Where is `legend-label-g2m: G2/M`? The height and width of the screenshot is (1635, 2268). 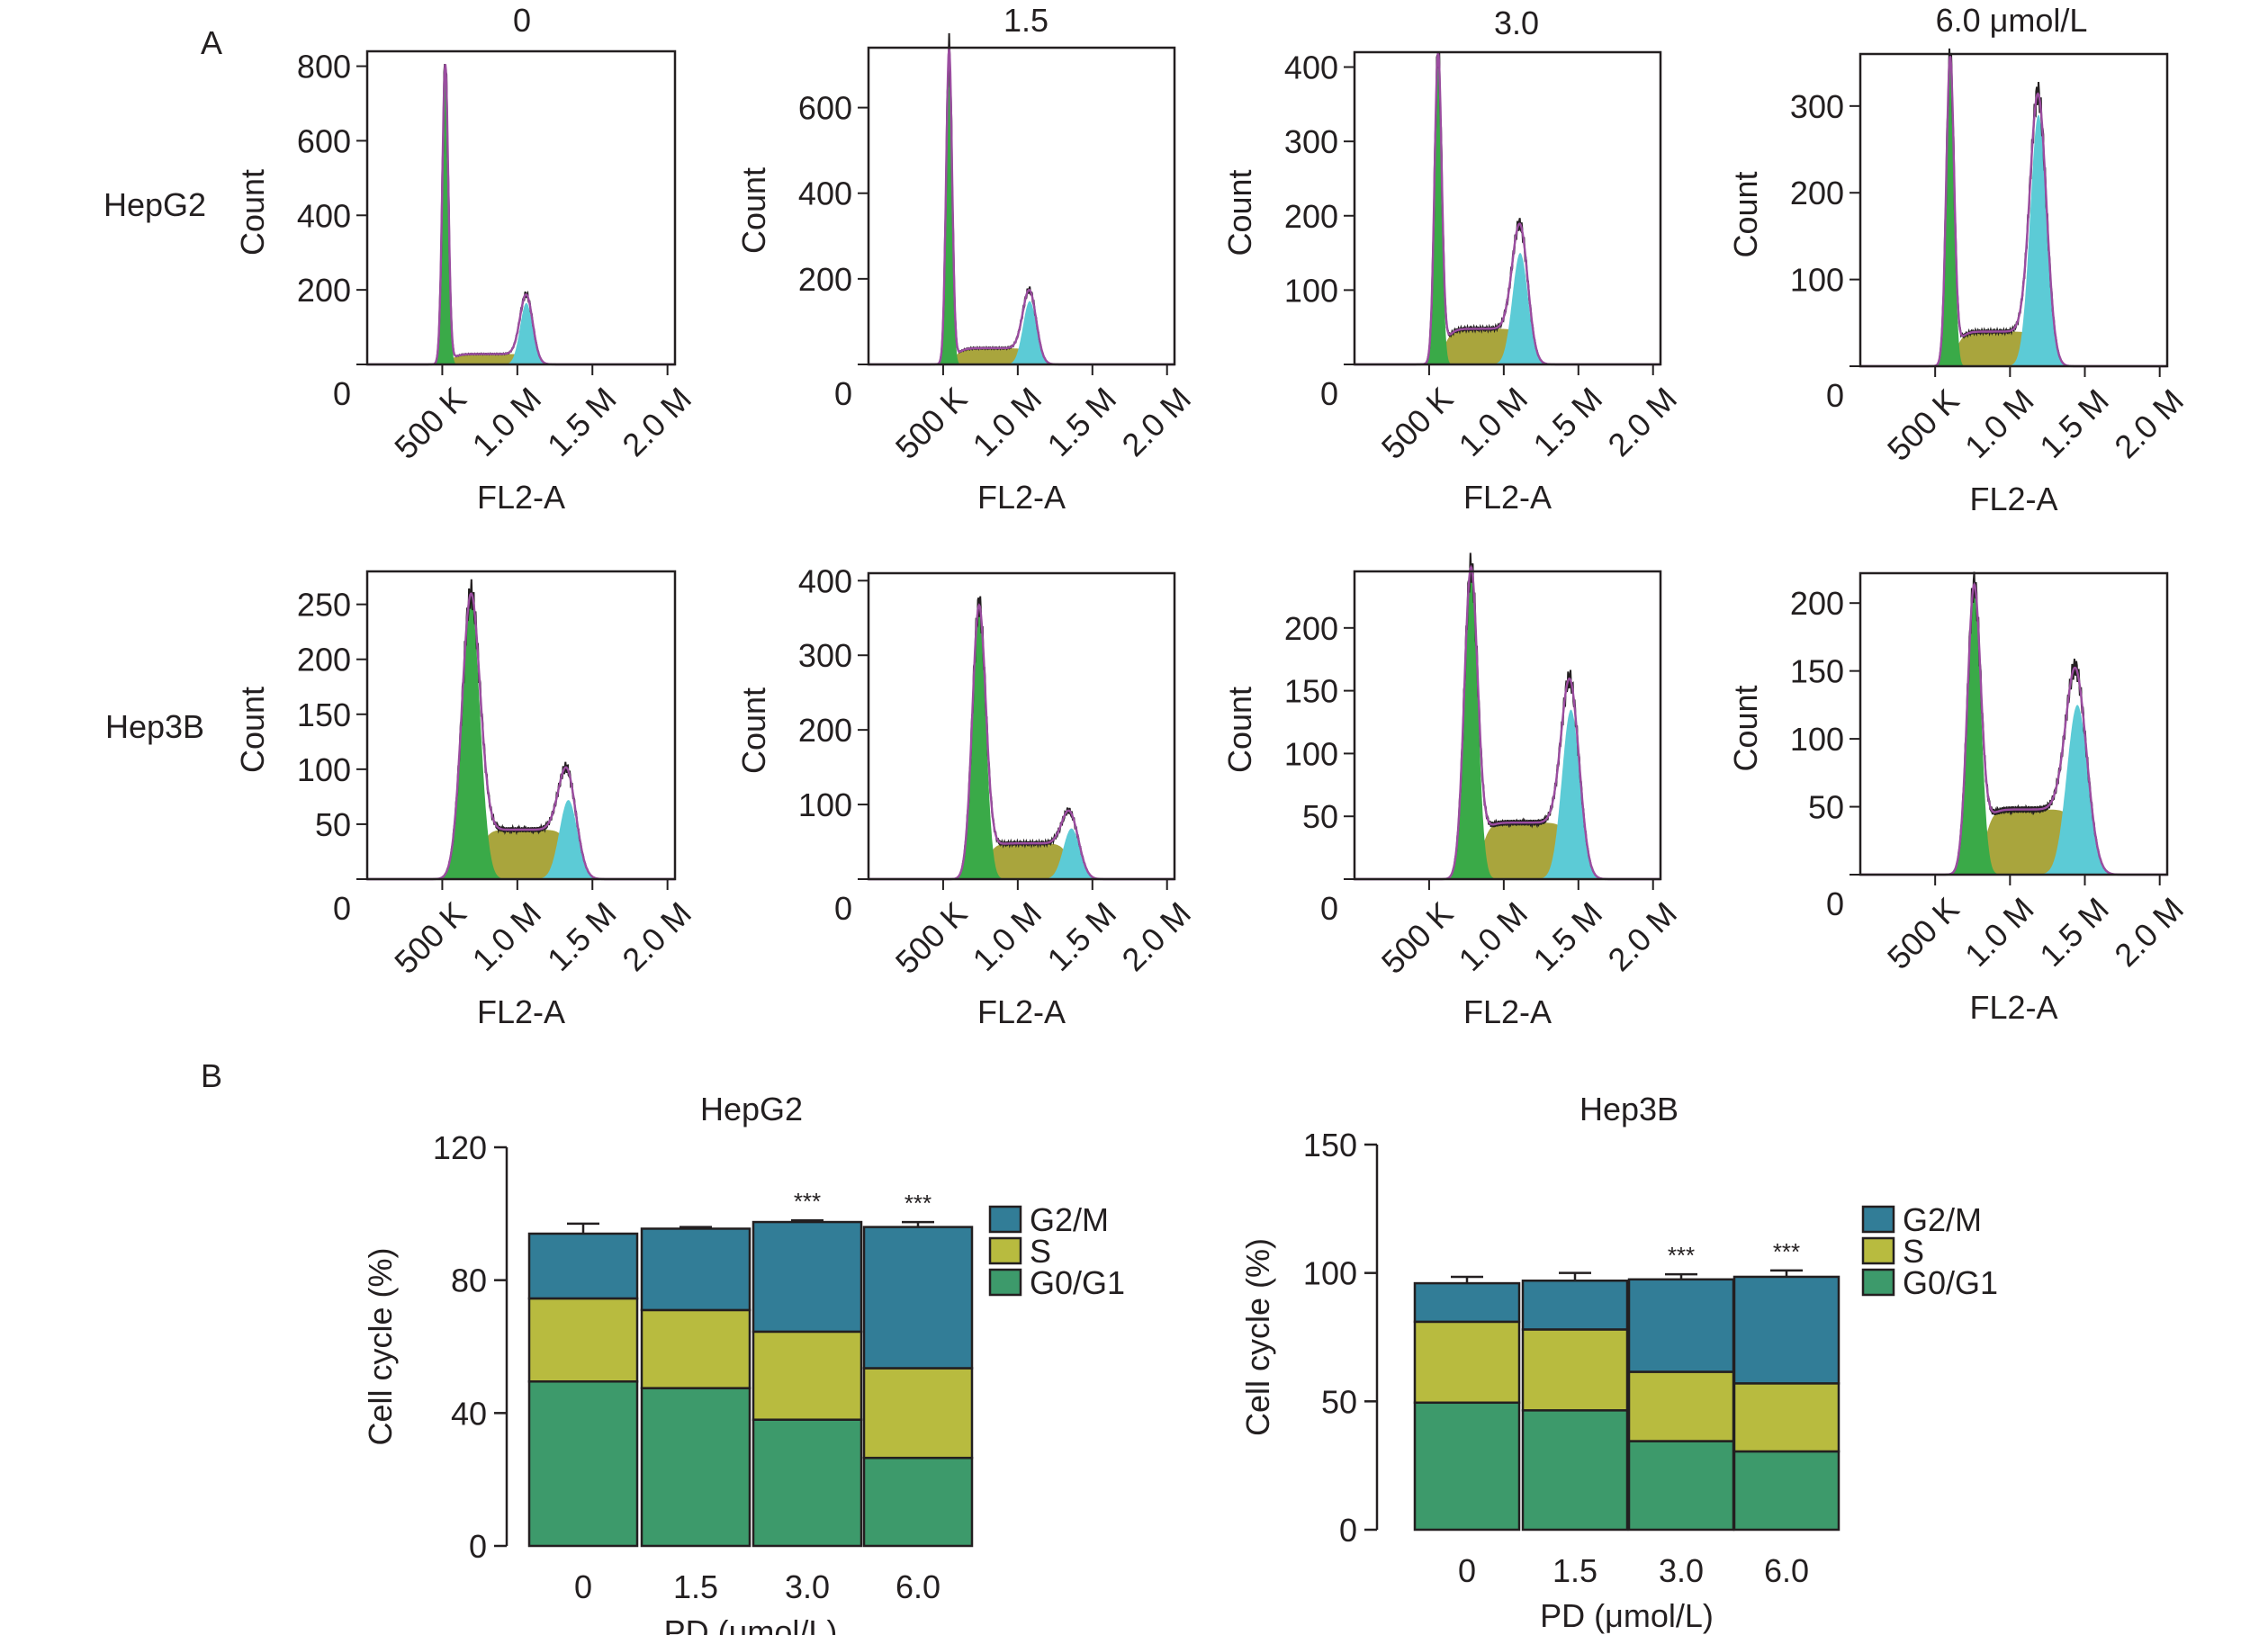
legend-label-g2m: G2/M is located at coordinates (1943, 1219).